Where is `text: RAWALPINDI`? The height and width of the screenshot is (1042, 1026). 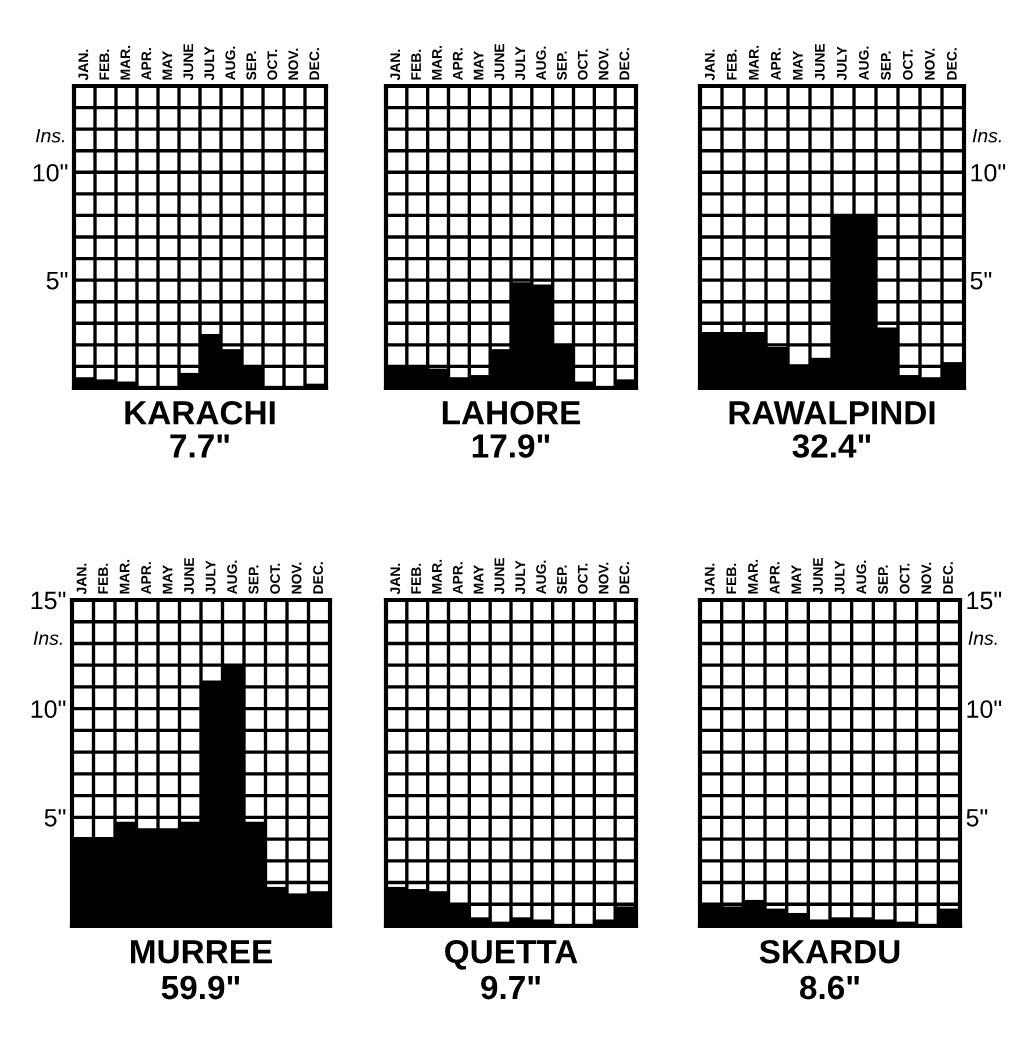 text: RAWALPINDI is located at coordinates (832, 413).